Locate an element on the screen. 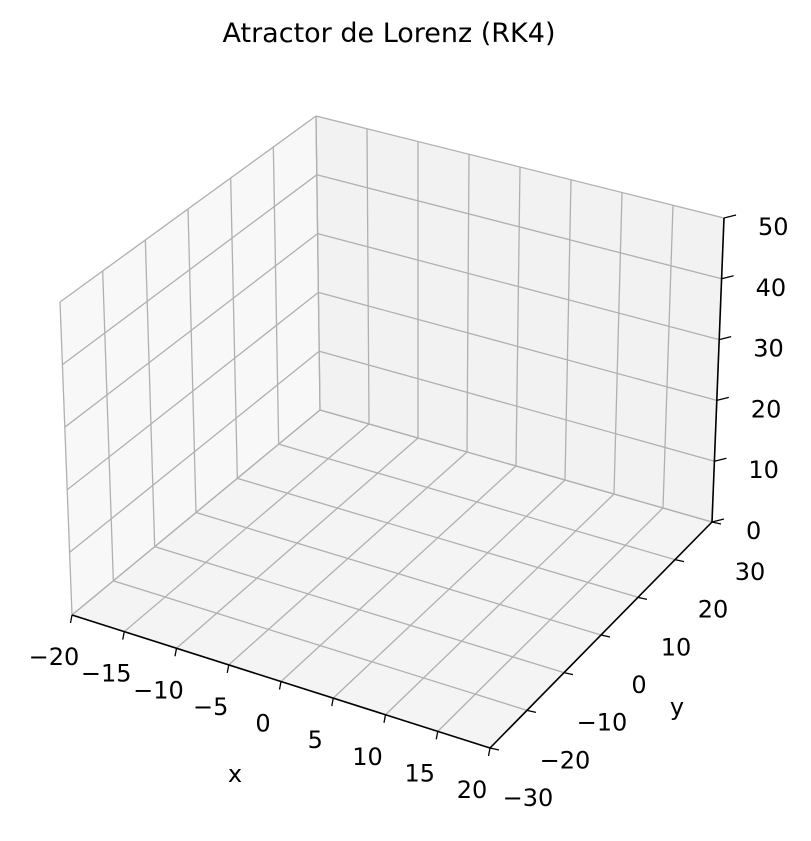  x-tick-label: 0 is located at coordinates (262, 724).